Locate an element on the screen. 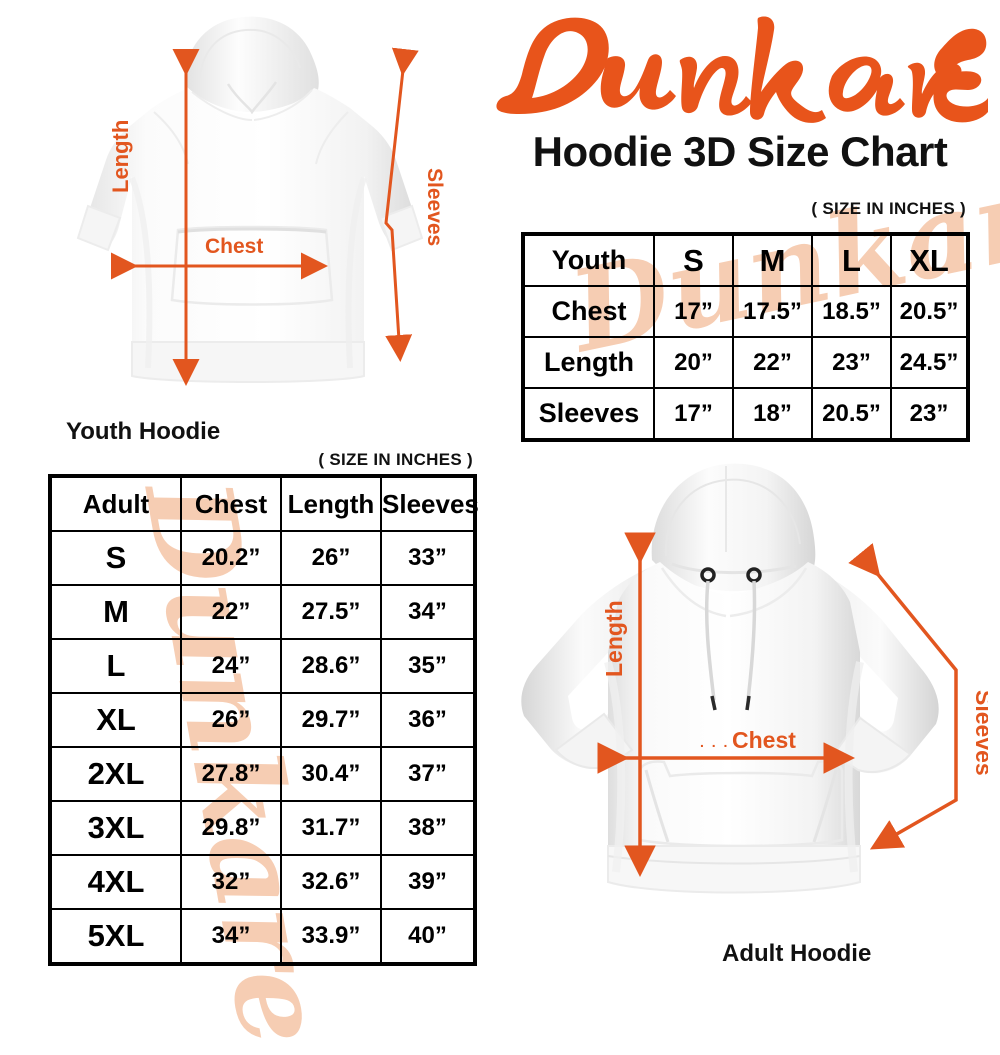  table-row: S 20.2” 26” 33” is located at coordinates (262, 558).